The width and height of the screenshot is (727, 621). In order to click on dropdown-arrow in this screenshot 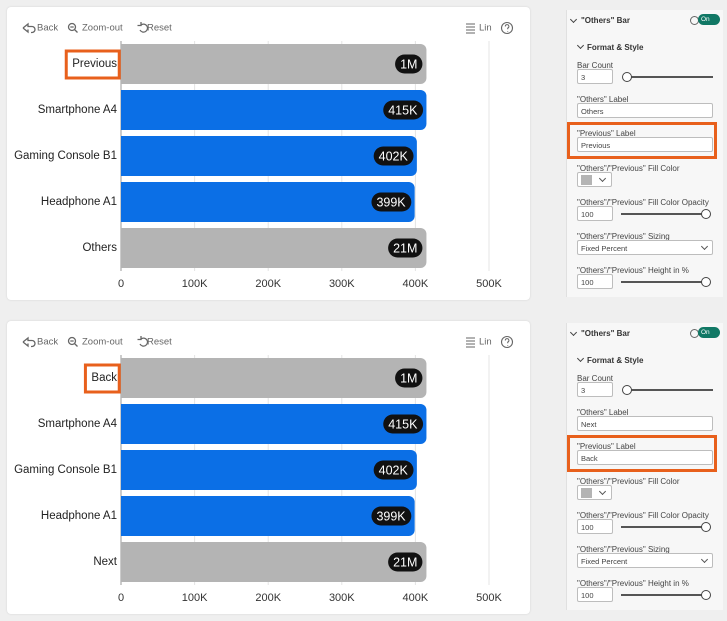, I will do `click(602, 491)`.